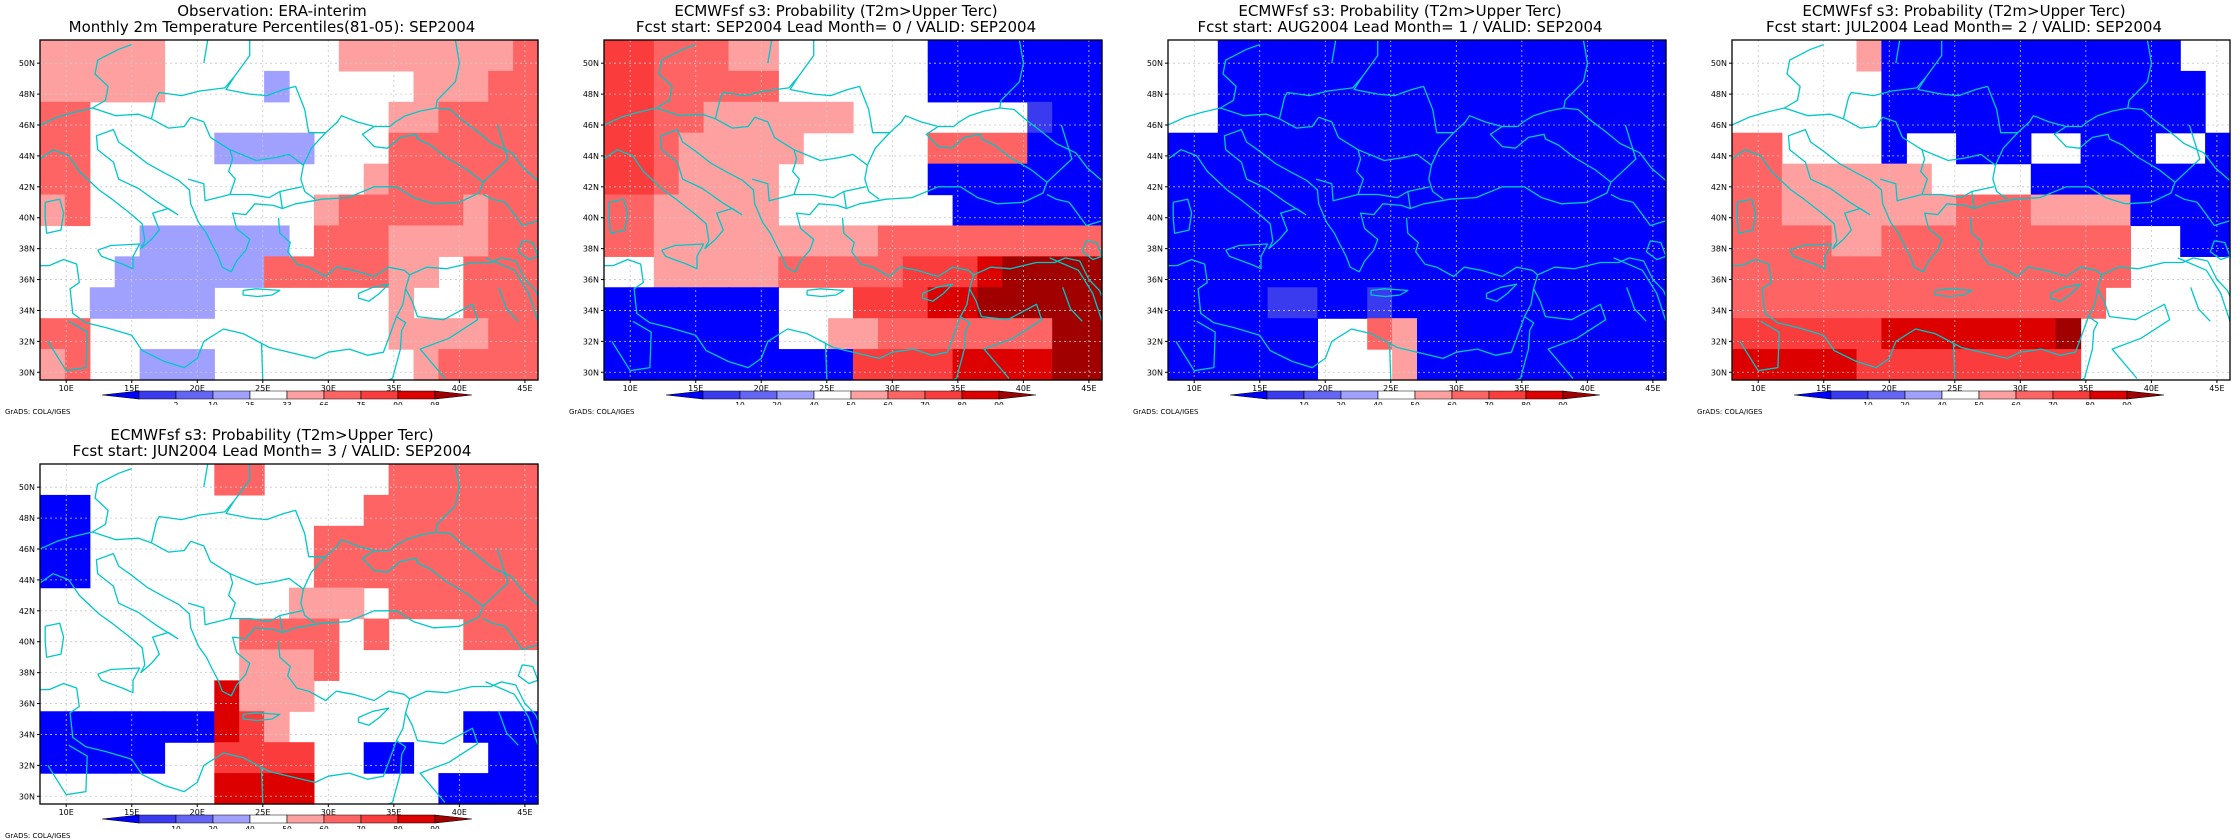 This screenshot has height=840, width=2240. Describe the element at coordinates (459, 812) in the screenshot. I see `lon-tick-label: 40E` at that location.